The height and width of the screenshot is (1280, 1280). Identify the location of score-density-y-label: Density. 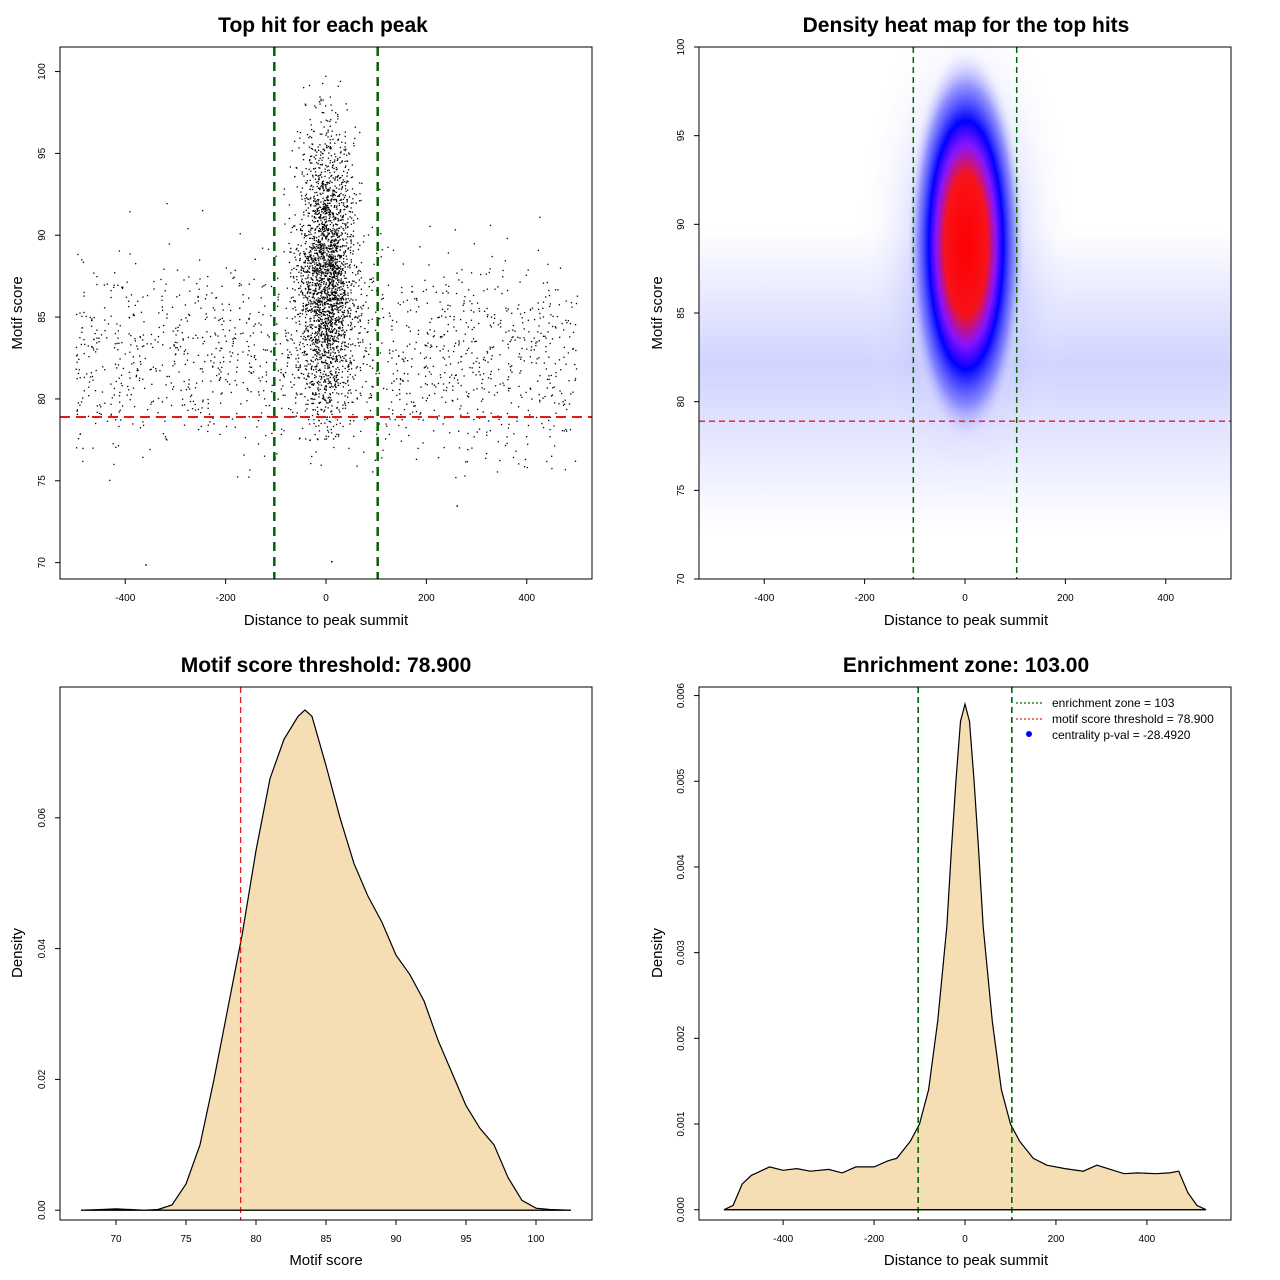
(17, 952).